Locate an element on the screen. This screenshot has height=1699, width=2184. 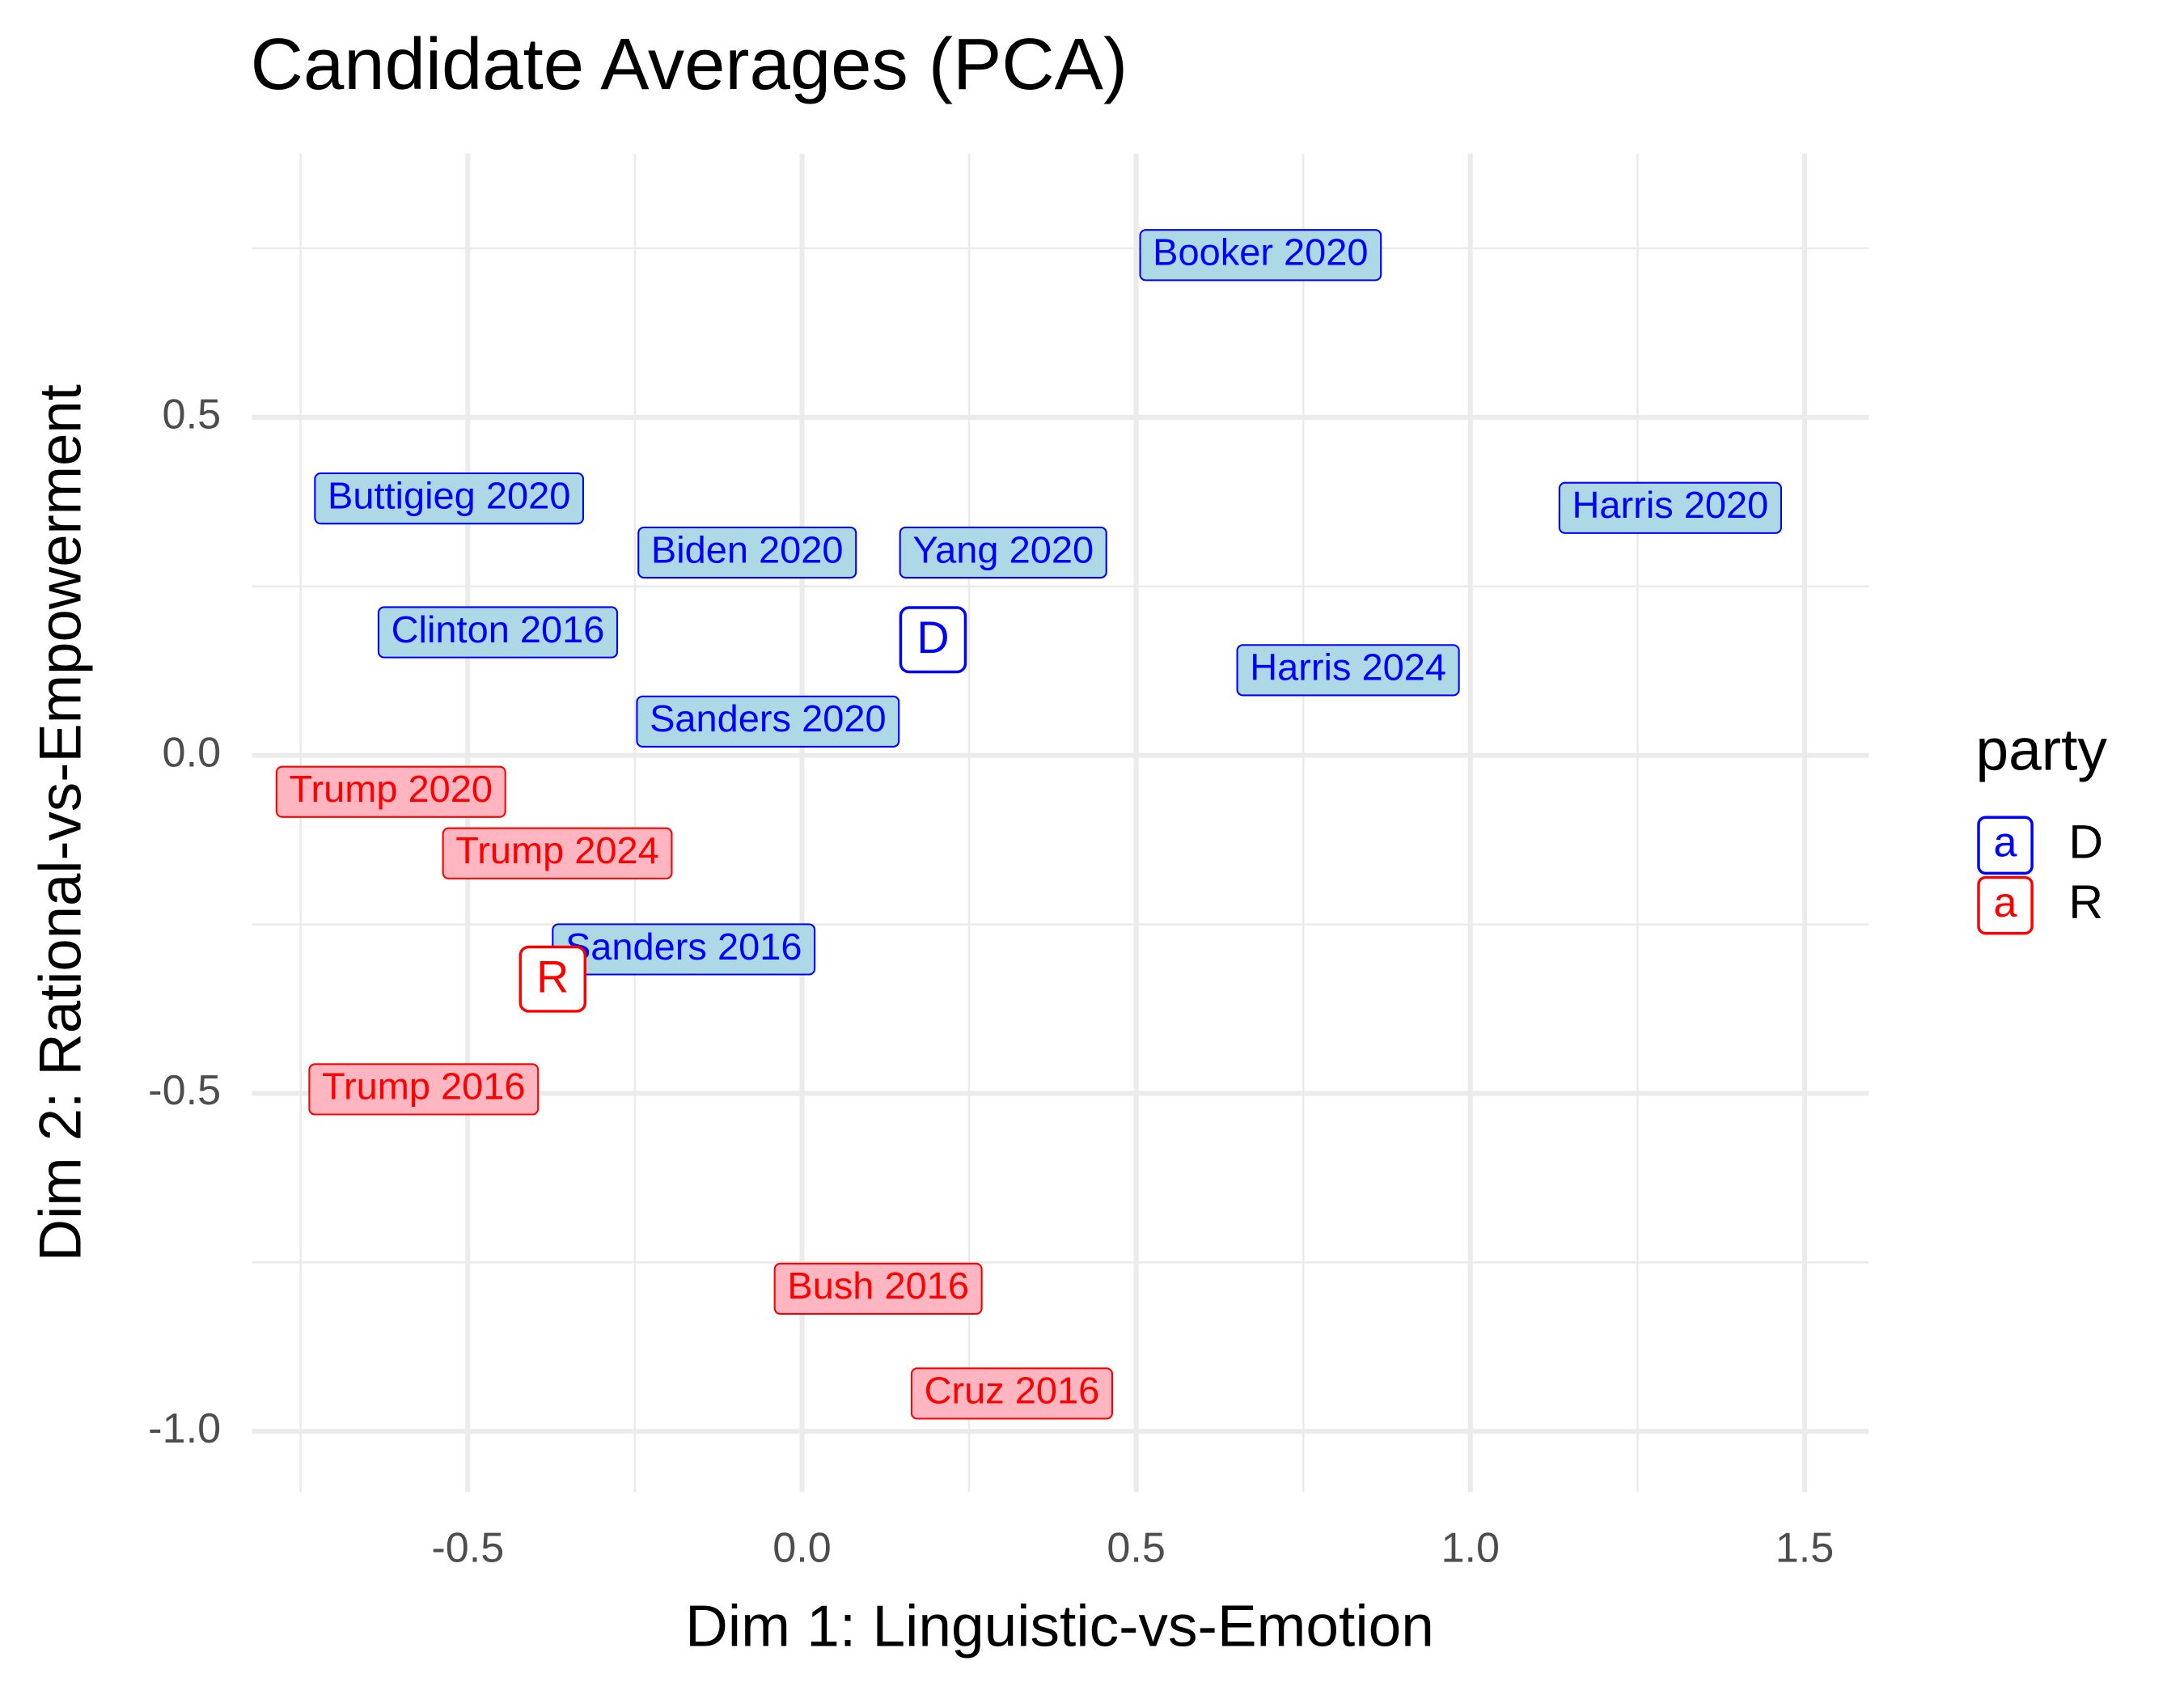
point-label-text: Buttigieg 2020 is located at coordinates (449, 496).